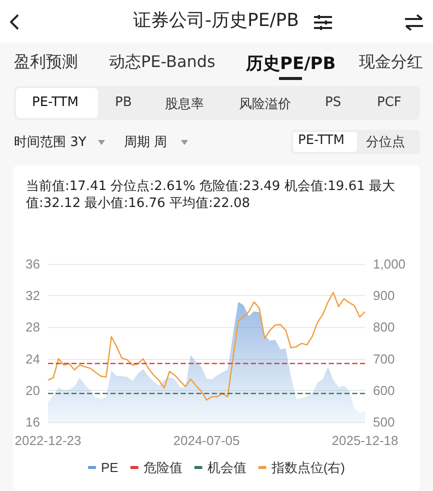  I want to click on legend-label: PE, so click(110, 467).